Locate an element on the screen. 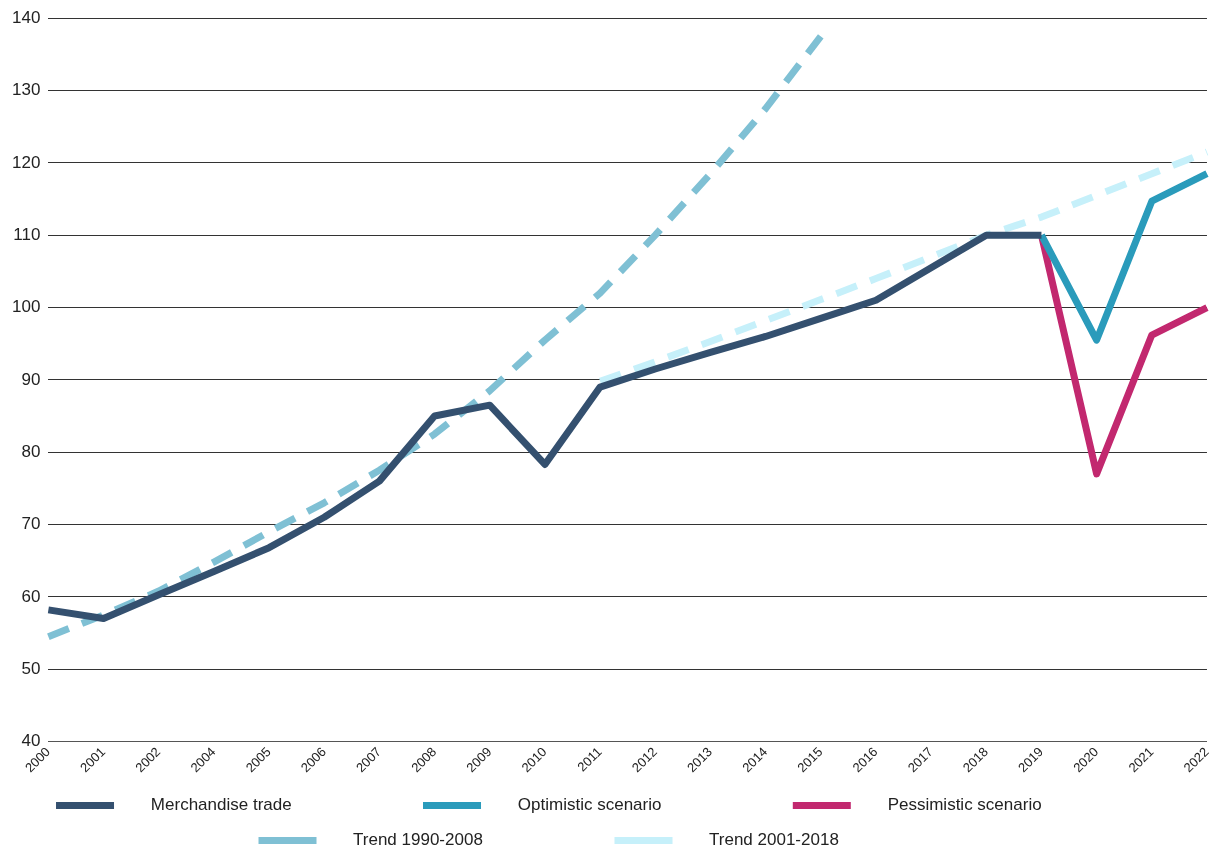  legend-label: Trend 1990-2008 is located at coordinates (461, 840).